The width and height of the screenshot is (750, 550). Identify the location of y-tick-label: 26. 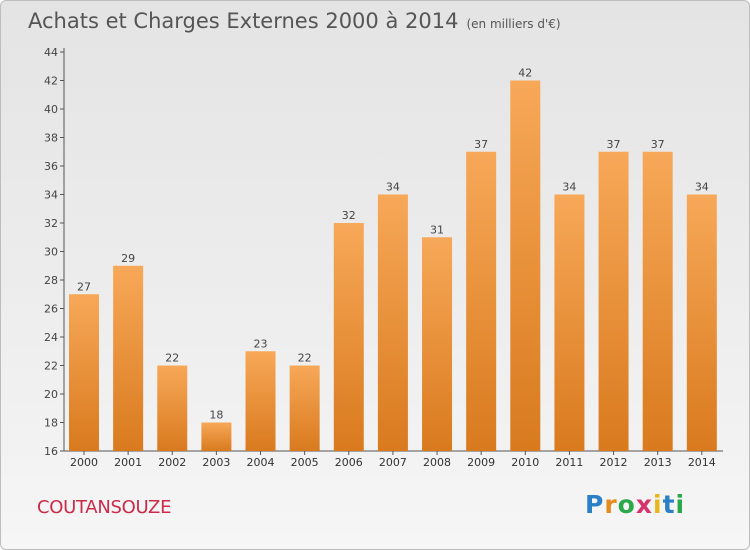
(51, 309).